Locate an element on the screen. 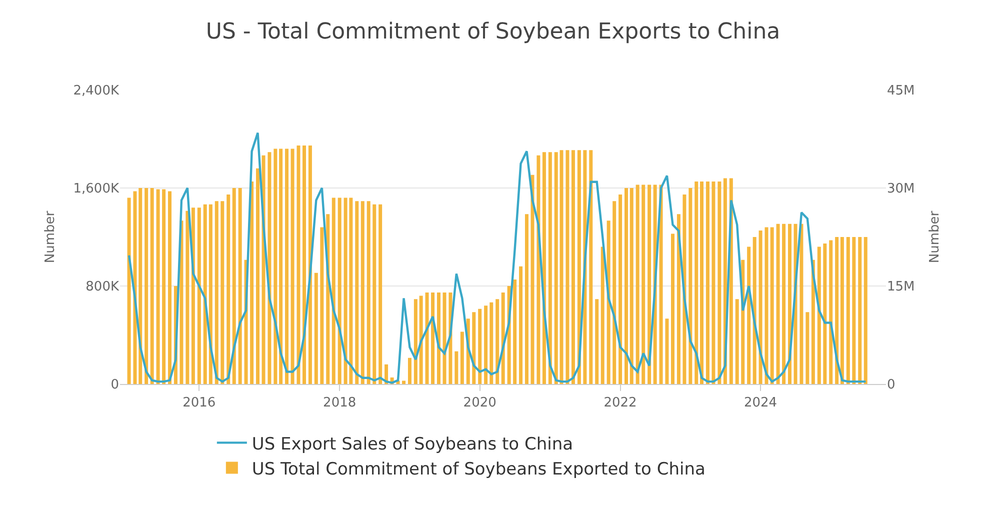 Image resolution: width=986 pixels, height=514 pixels. y-tick-label: 800K is located at coordinates (103, 287).